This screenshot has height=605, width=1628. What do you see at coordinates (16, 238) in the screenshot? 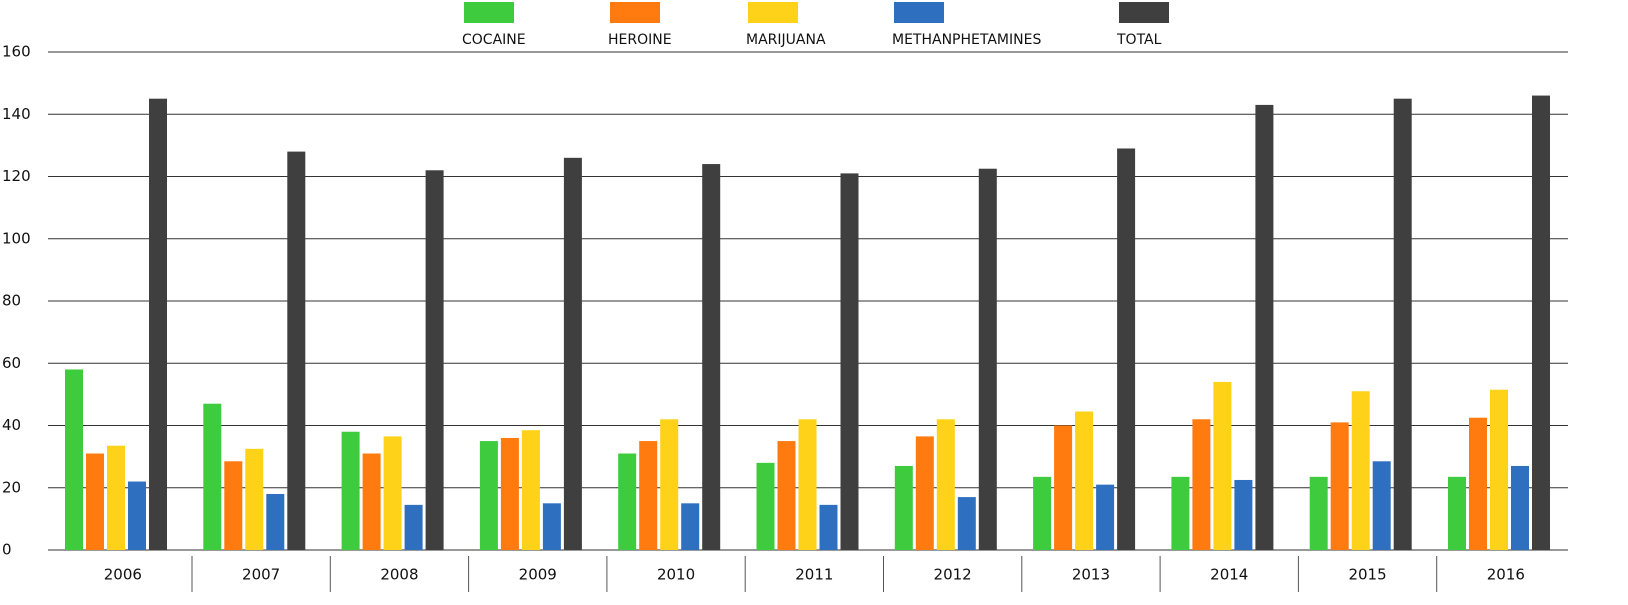
I see `y-tick-label: 100` at bounding box center [16, 238].